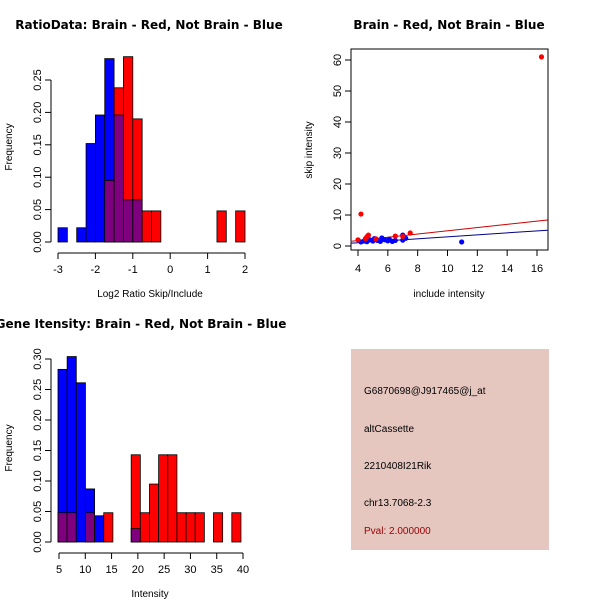  I want to click on scatter-x-tick-label: 8, so click(418, 269).